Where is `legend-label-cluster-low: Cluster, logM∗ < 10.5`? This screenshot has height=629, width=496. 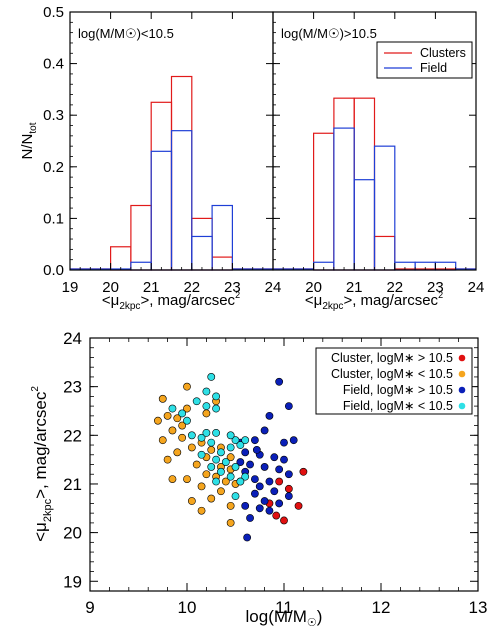 legend-label-cluster-low: Cluster, logM∗ < 10.5 is located at coordinates (392, 374).